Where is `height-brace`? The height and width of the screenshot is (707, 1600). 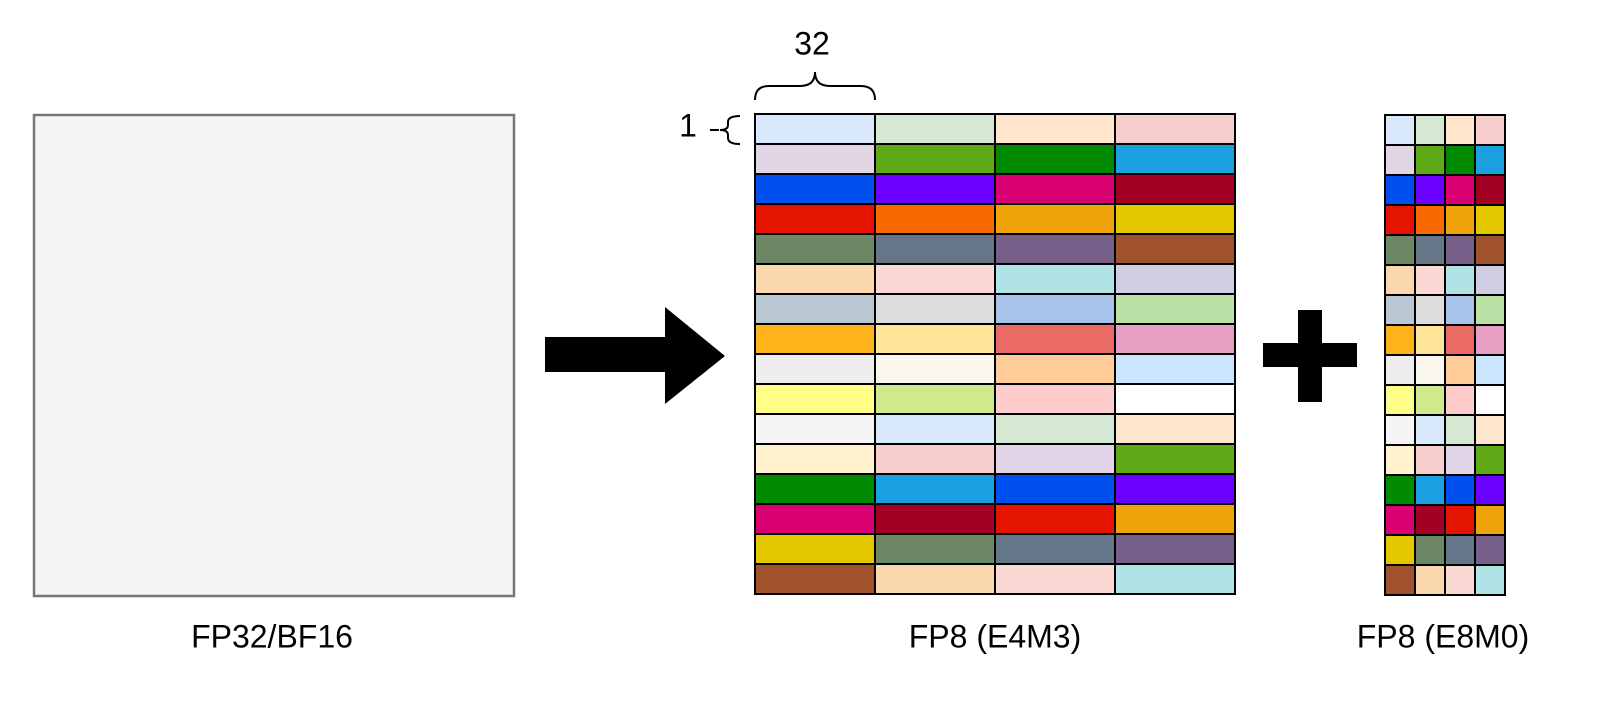 height-brace is located at coordinates (730, 130).